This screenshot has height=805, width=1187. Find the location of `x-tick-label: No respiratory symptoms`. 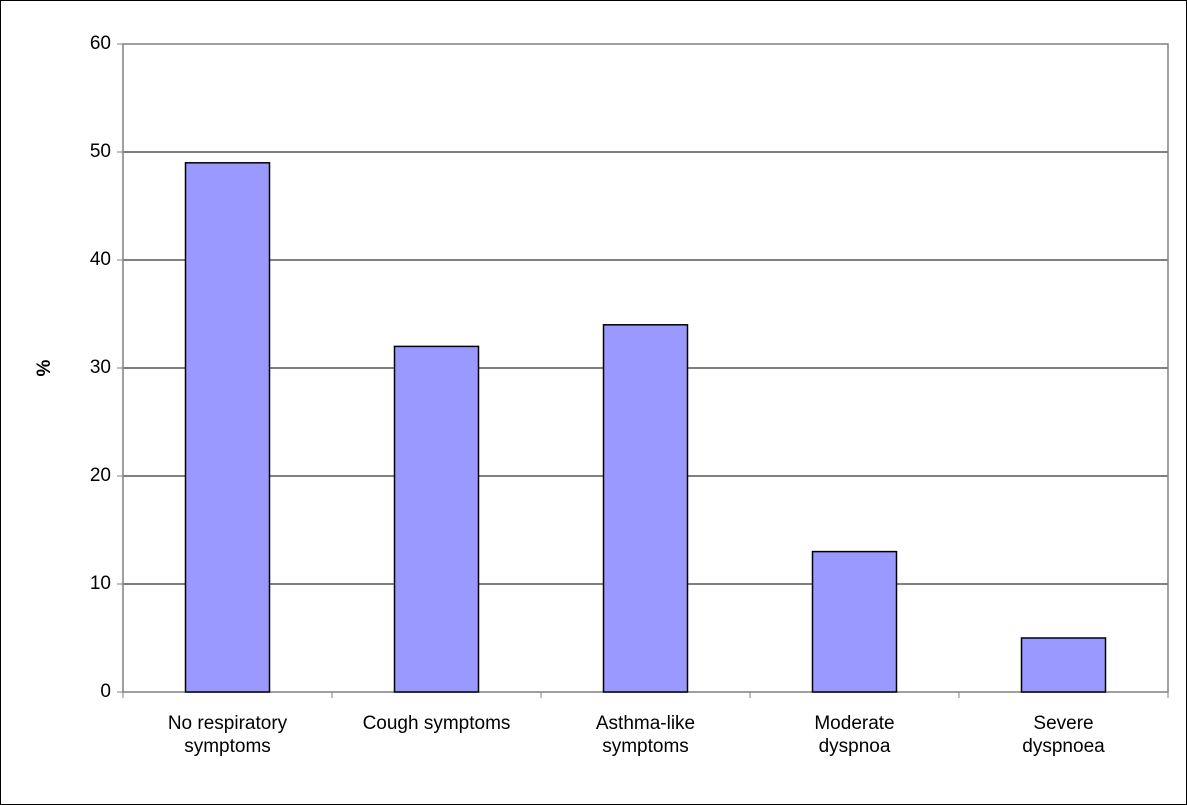

x-tick-label: No respiratory symptoms is located at coordinates (227, 735).